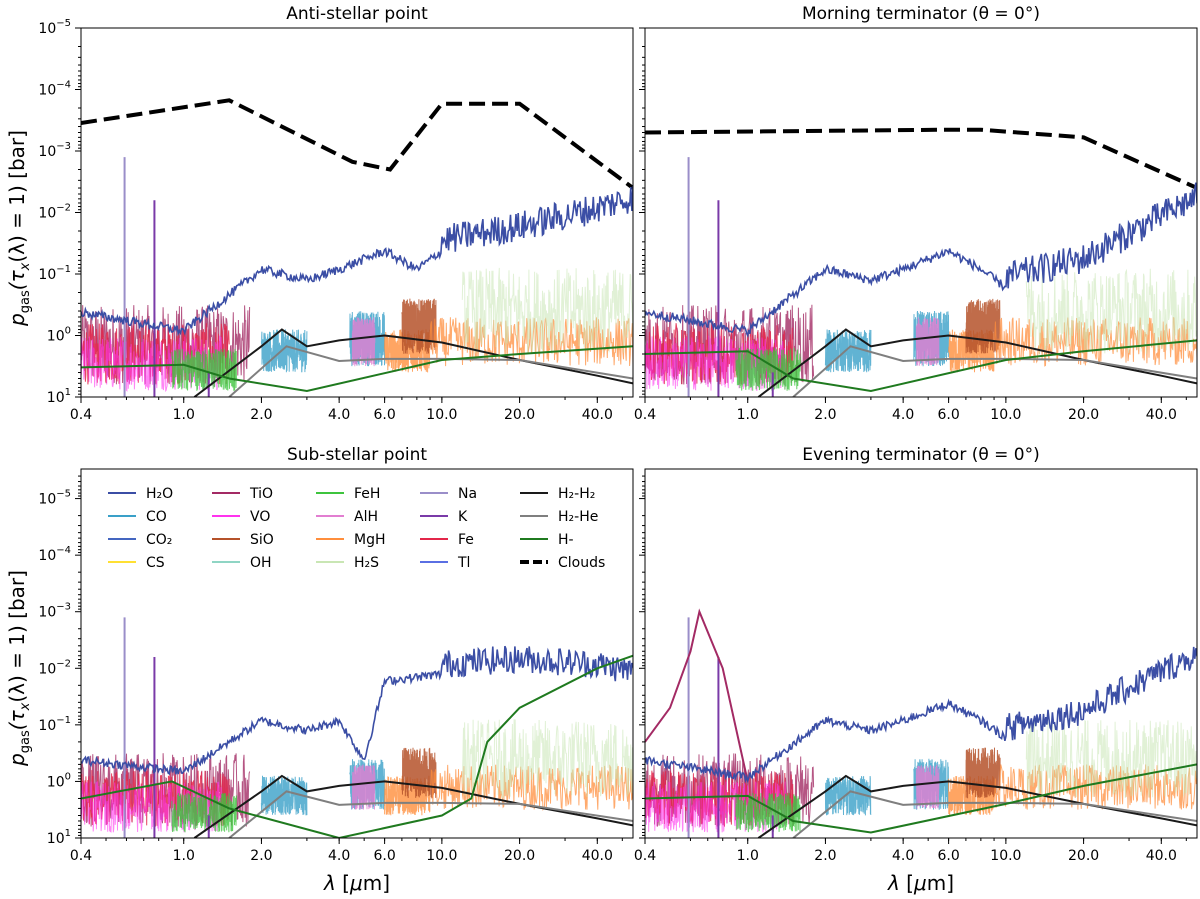  What do you see at coordinates (140, 540) in the screenshot?
I see `legend-item: CO₂` at bounding box center [140, 540].